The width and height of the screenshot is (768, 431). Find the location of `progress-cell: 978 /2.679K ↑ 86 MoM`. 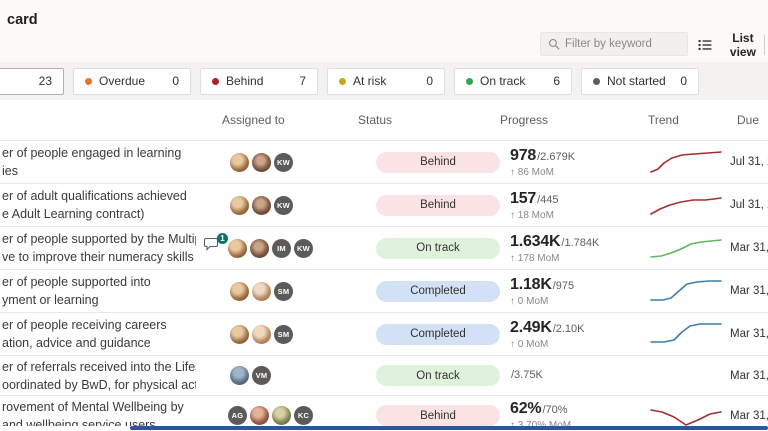

progress-cell: 978 /2.679K ↑ 86 MoM is located at coordinates (572, 162).